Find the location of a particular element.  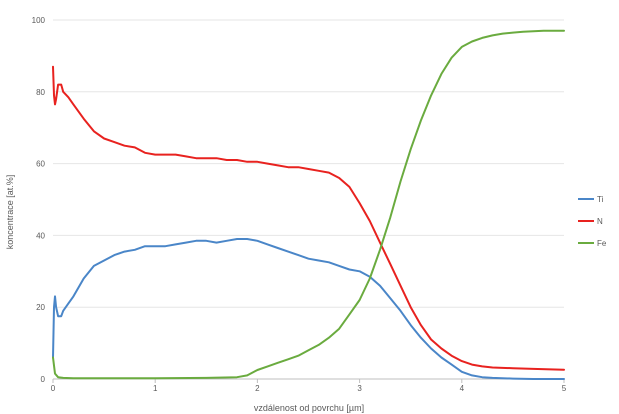

legend-label-fe: Fe is located at coordinates (602, 243).